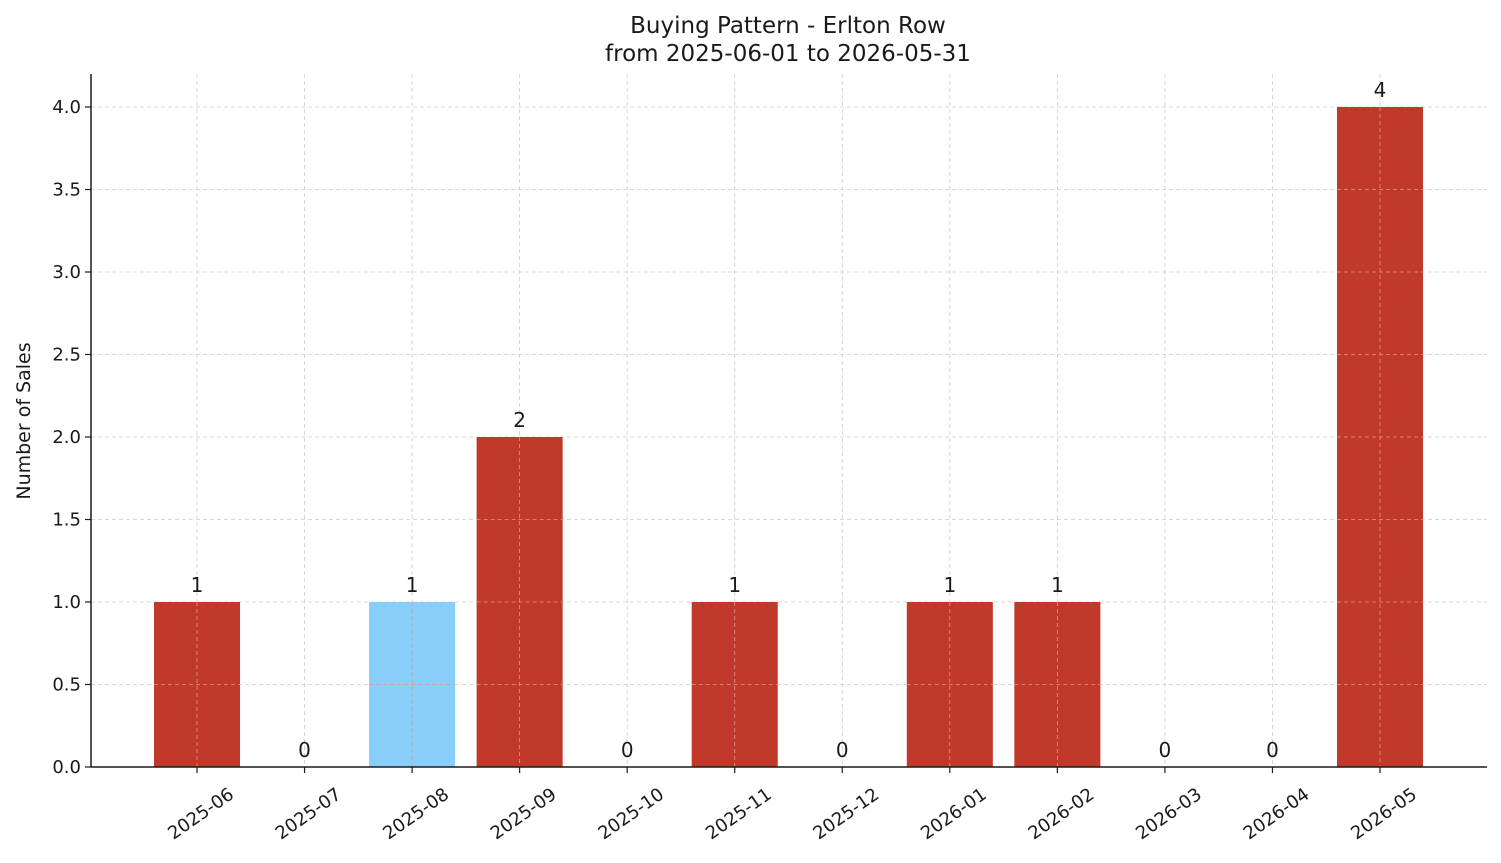 This screenshot has width=1501, height=863. Describe the element at coordinates (66, 355) in the screenshot. I see `y-tick-label: 2.5` at that location.